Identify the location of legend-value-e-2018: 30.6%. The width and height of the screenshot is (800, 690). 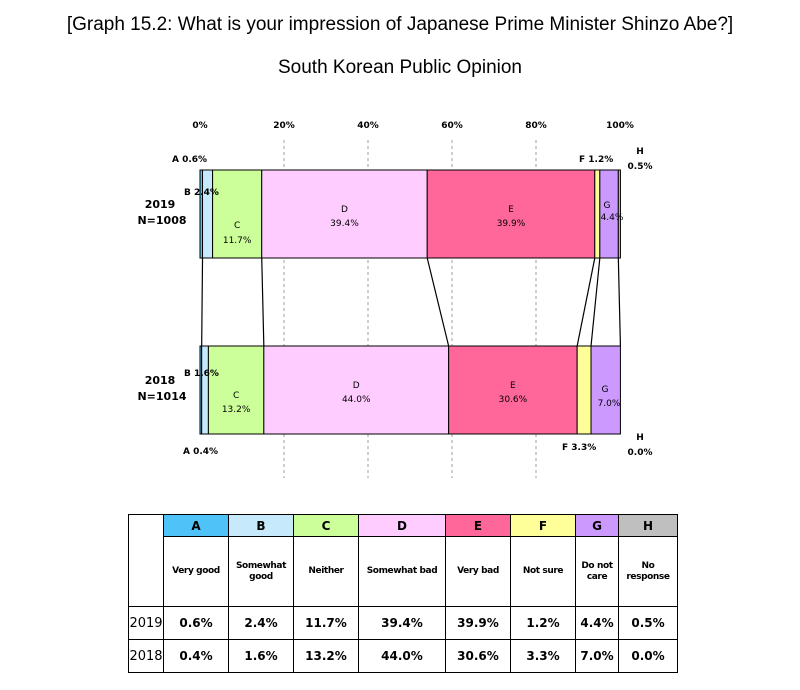
(478, 656).